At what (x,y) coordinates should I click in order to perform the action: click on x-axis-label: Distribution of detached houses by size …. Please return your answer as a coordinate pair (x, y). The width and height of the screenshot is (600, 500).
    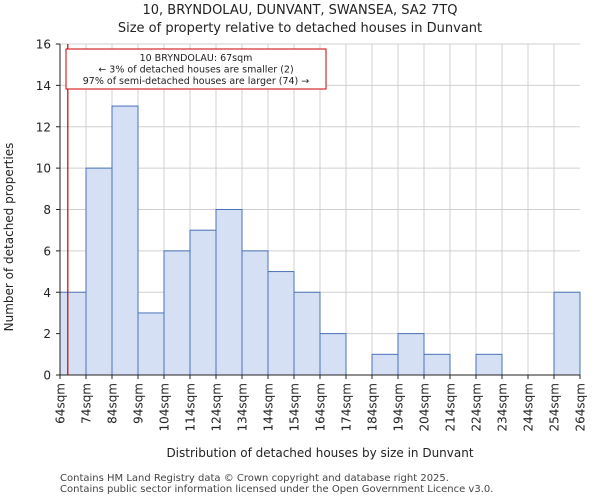
    Looking at the image, I should click on (319, 453).